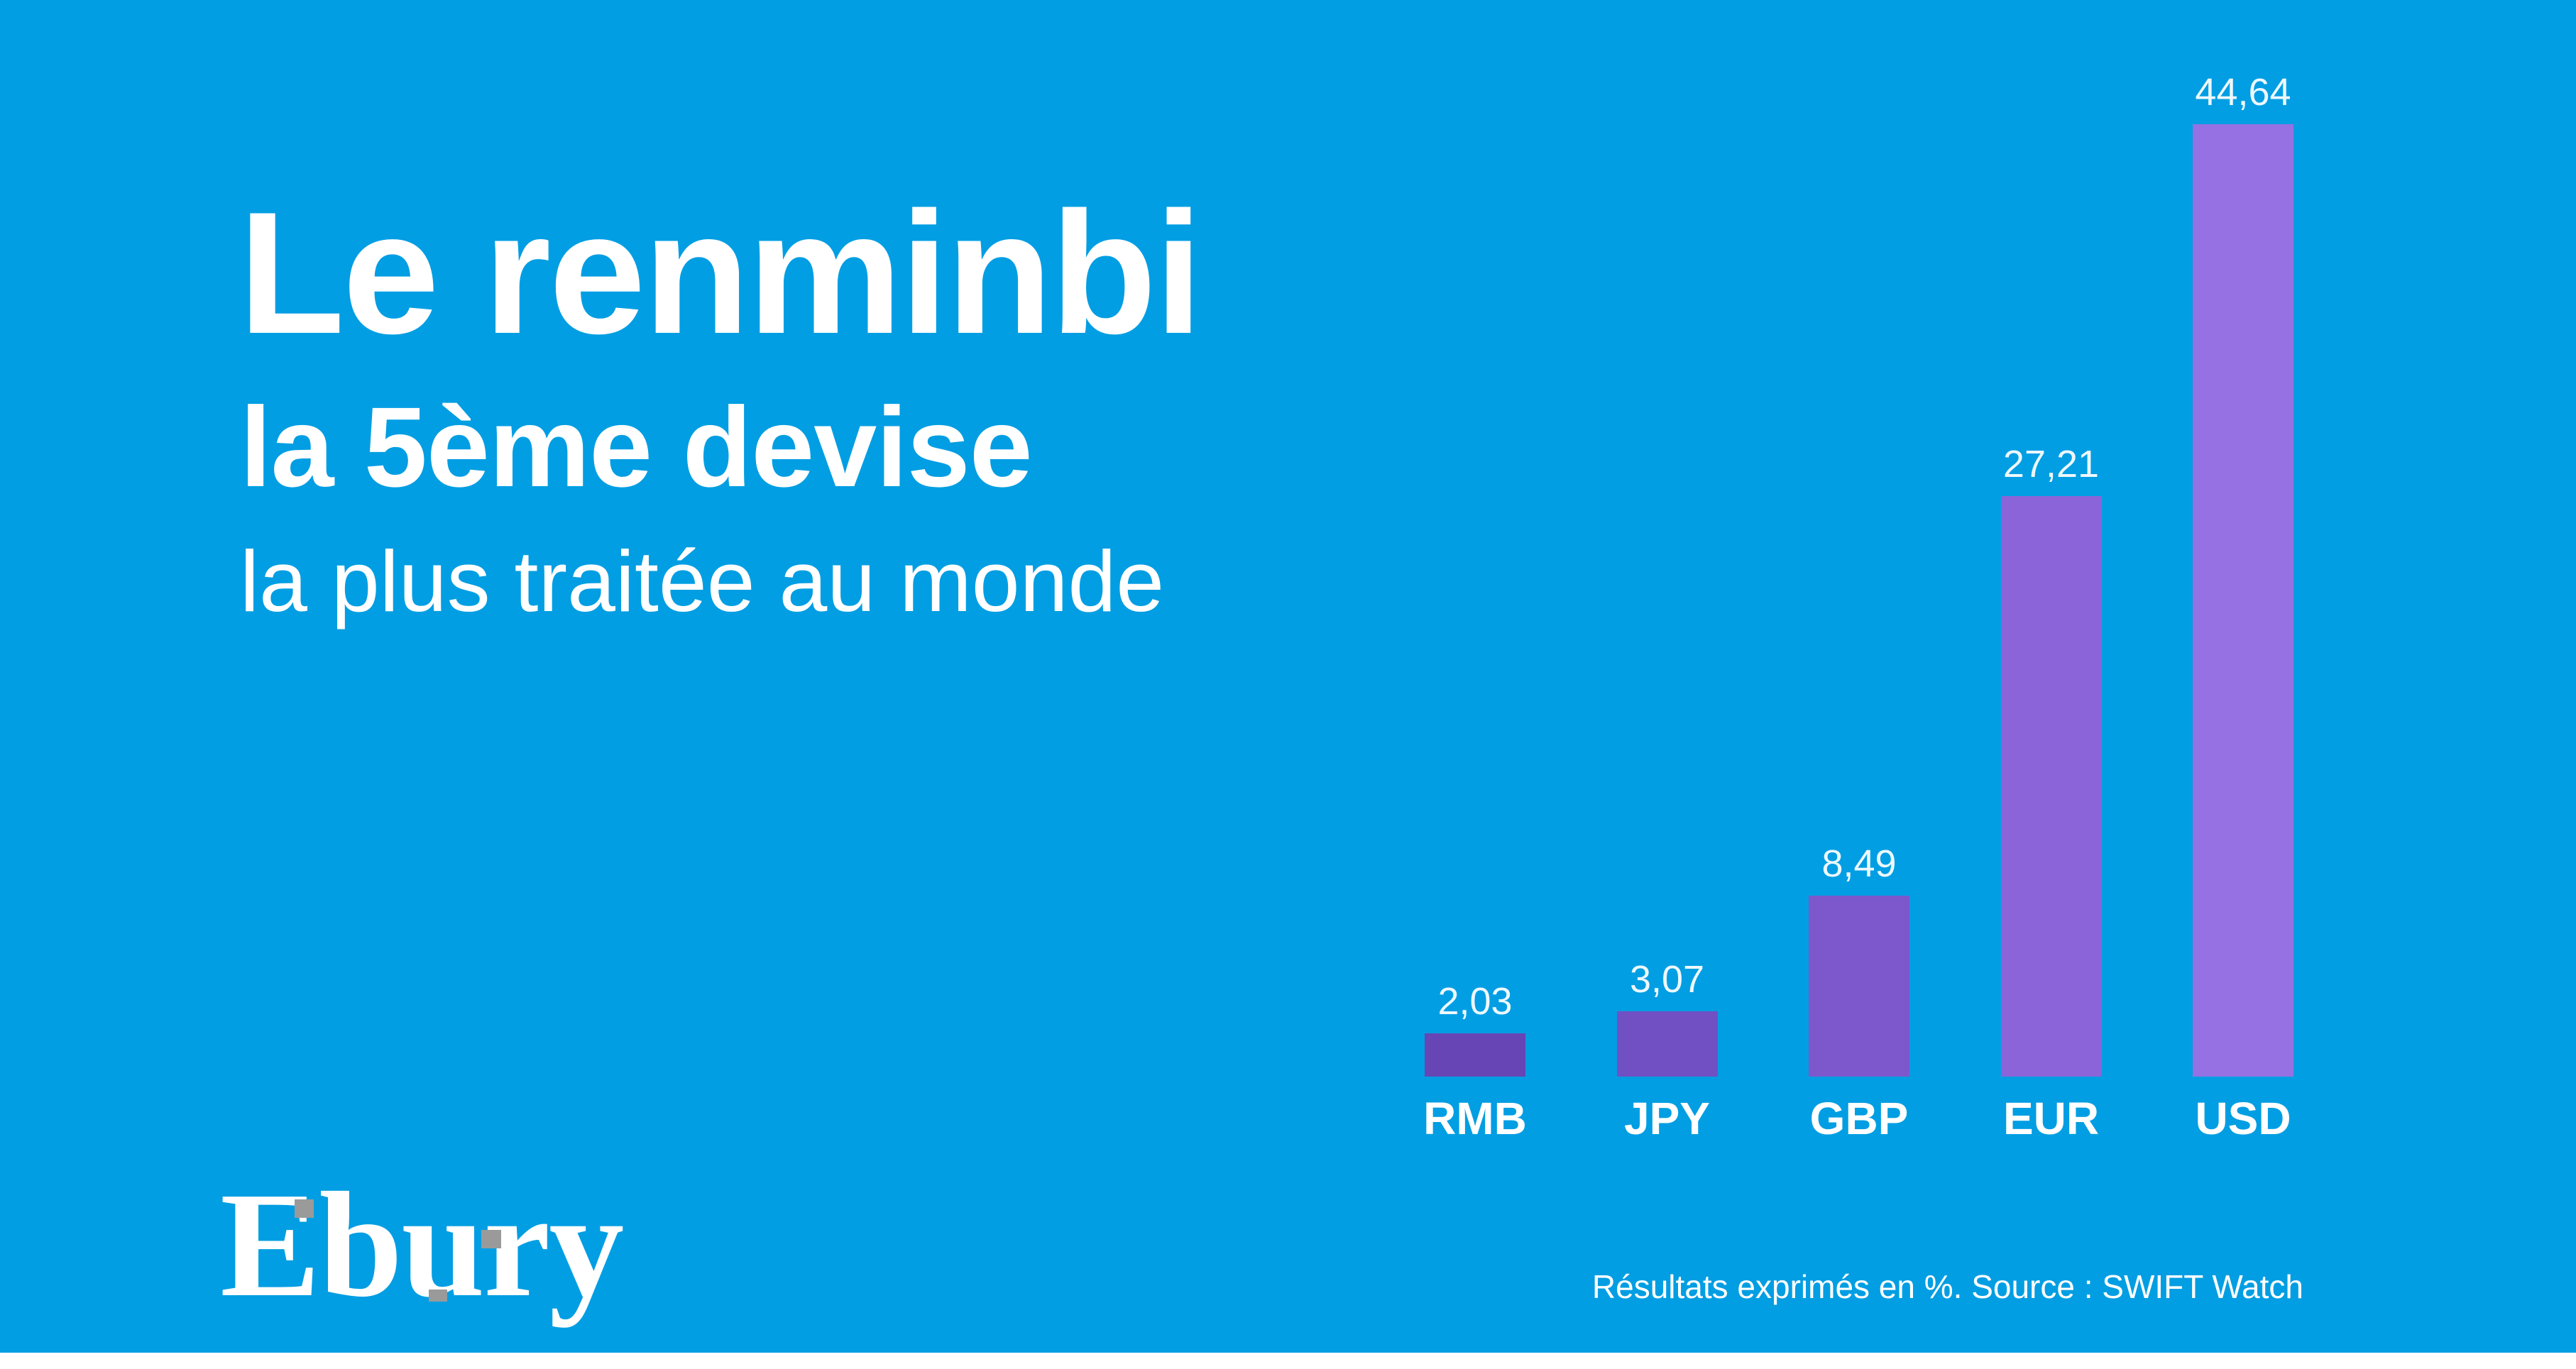  What do you see at coordinates (2243, 1118) in the screenshot?
I see `category-label-USD: USD` at bounding box center [2243, 1118].